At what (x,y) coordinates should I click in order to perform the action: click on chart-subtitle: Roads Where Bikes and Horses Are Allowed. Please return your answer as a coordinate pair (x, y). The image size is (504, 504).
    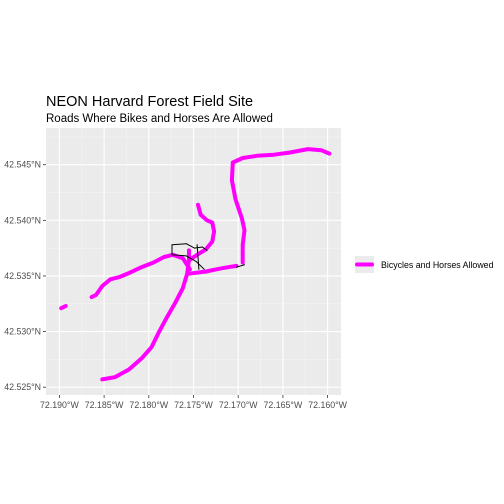
    Looking at the image, I should click on (159, 119).